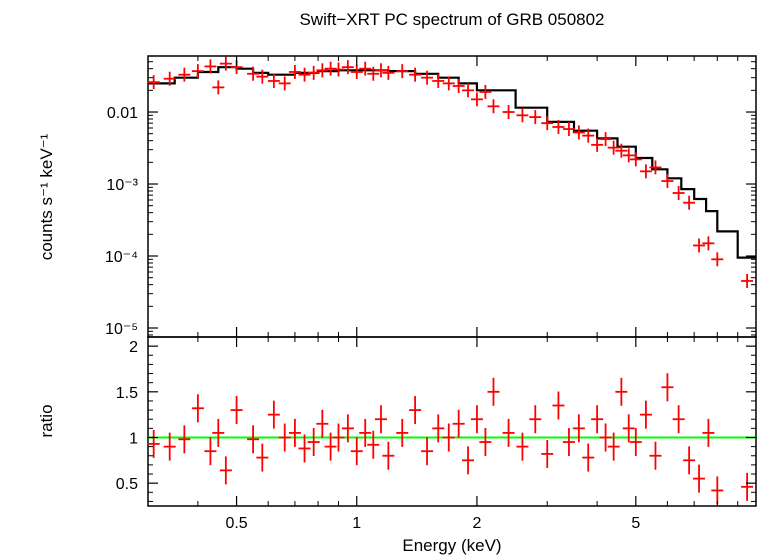 The height and width of the screenshot is (556, 758). Describe the element at coordinates (133, 347) in the screenshot. I see `y-tick-label: 2` at that location.